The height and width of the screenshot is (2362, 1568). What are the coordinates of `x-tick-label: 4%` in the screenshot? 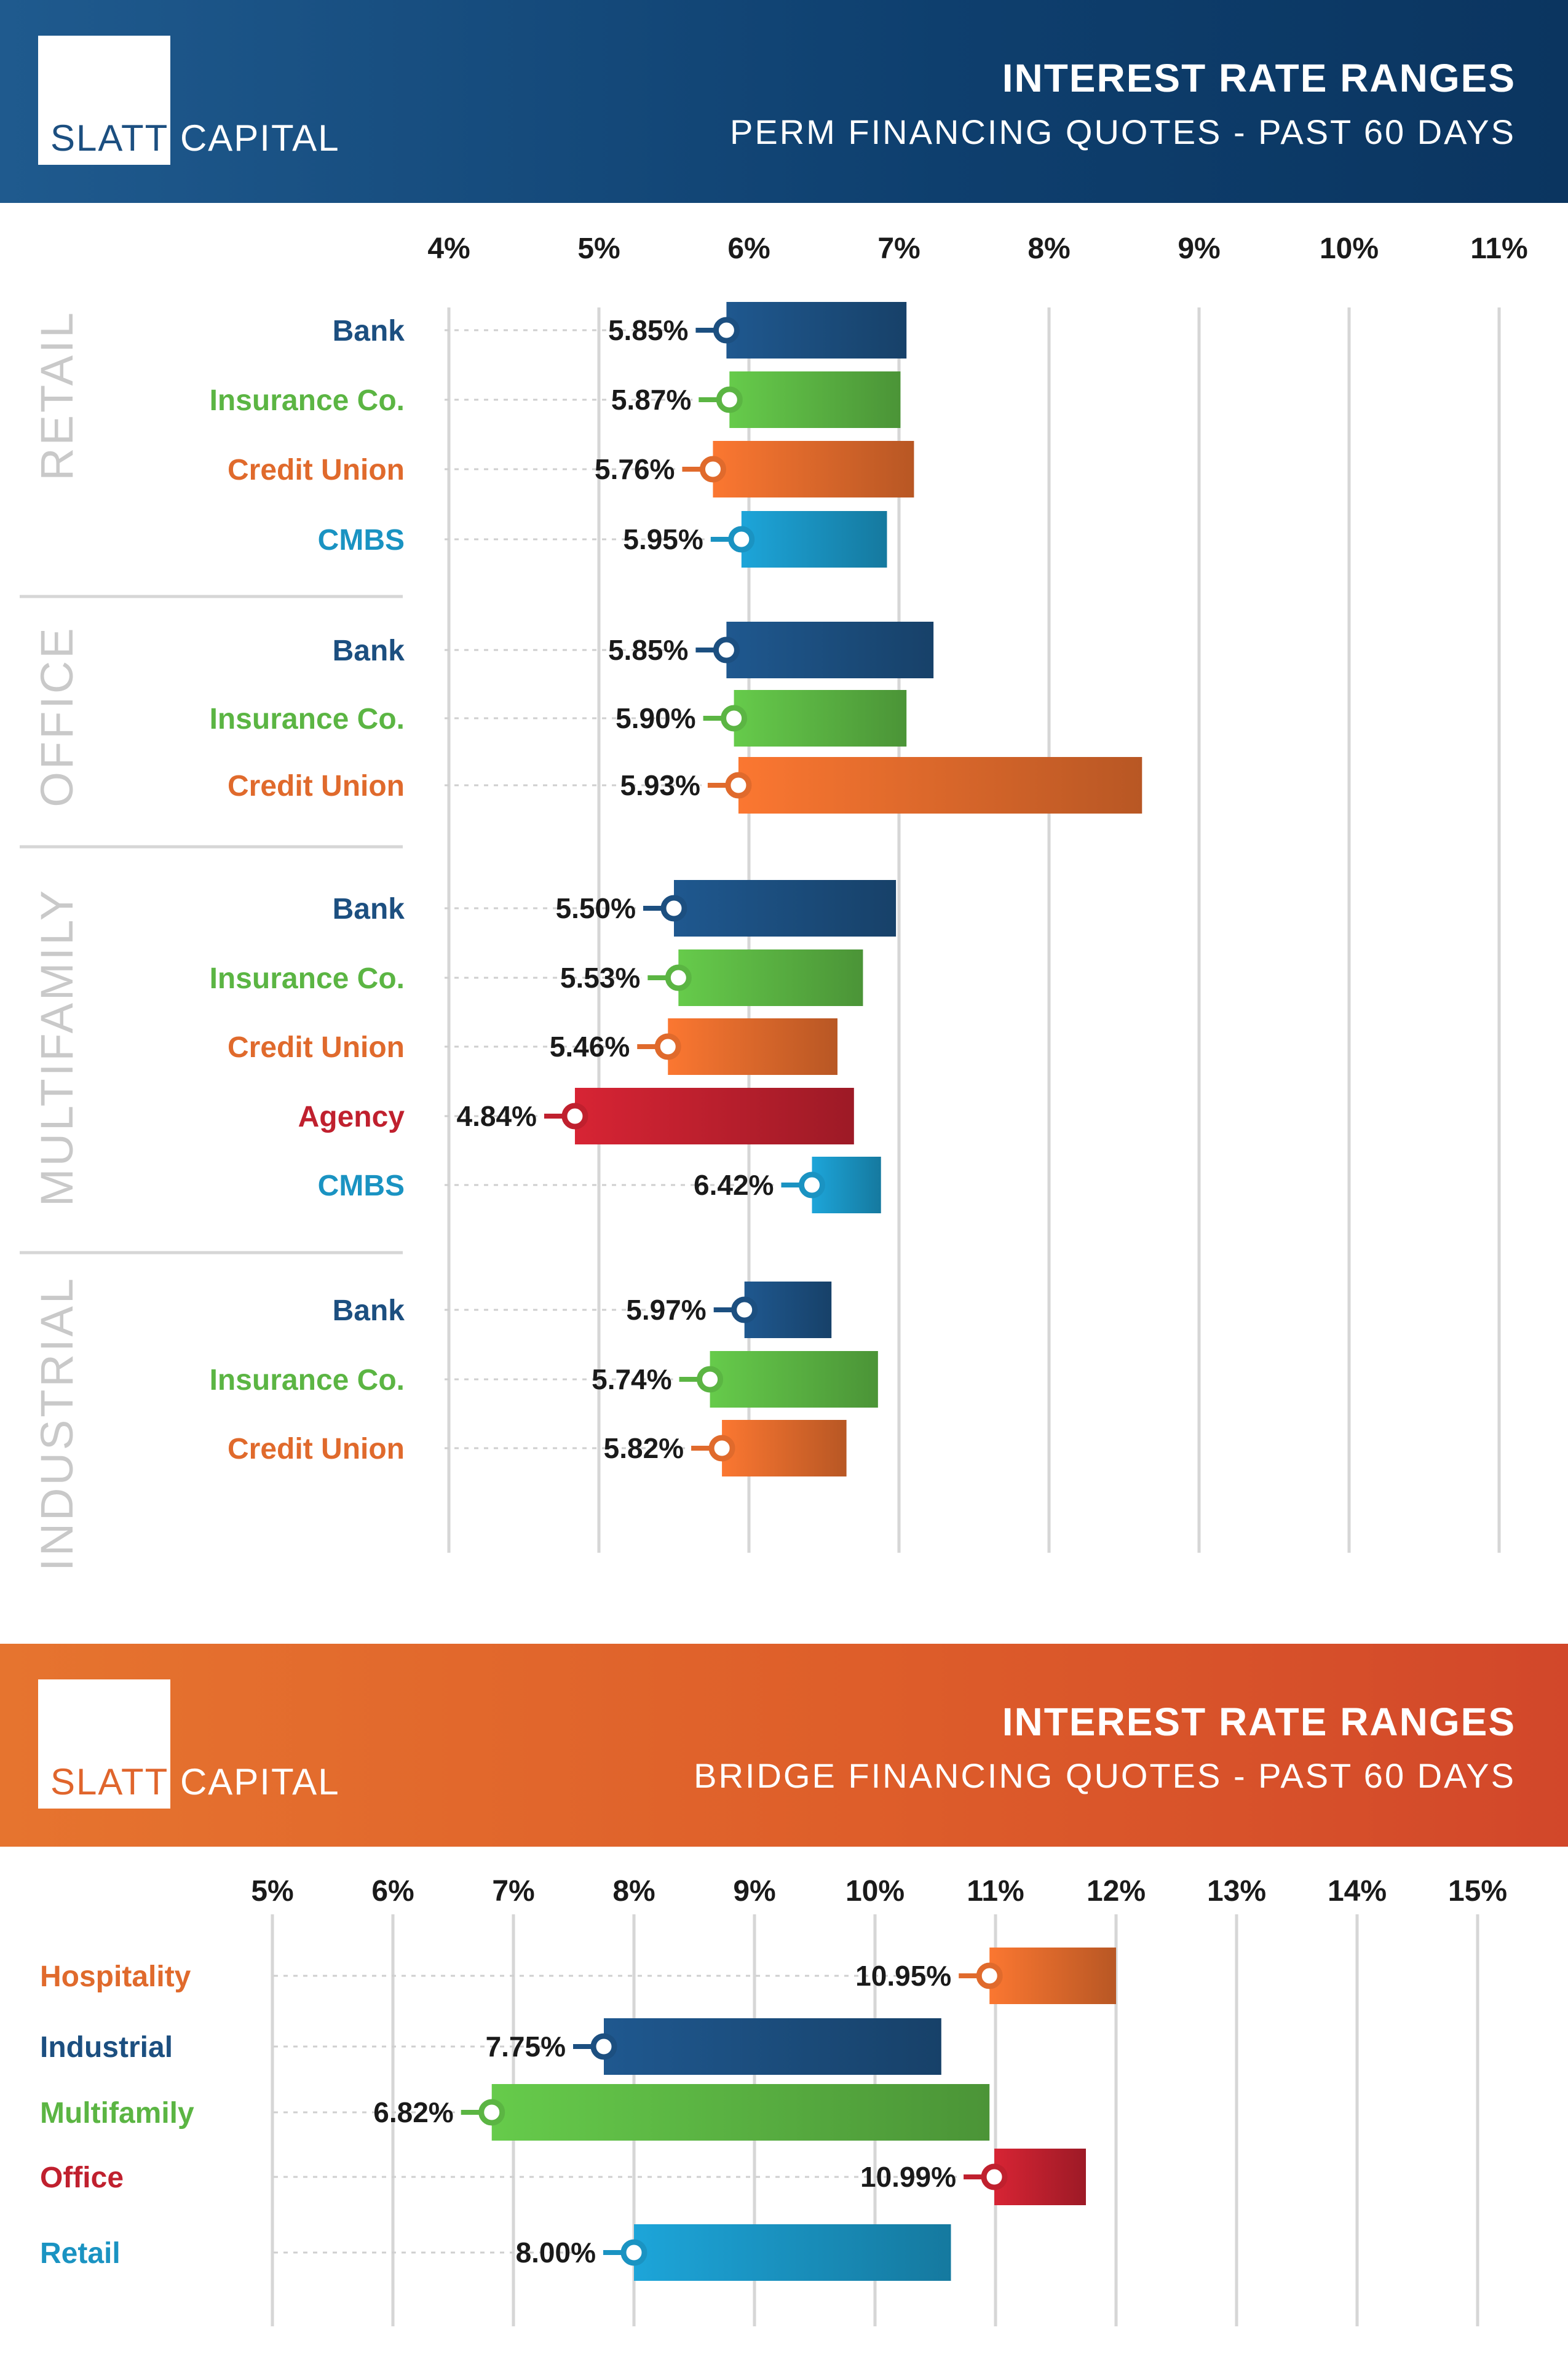 It's located at (448, 248).